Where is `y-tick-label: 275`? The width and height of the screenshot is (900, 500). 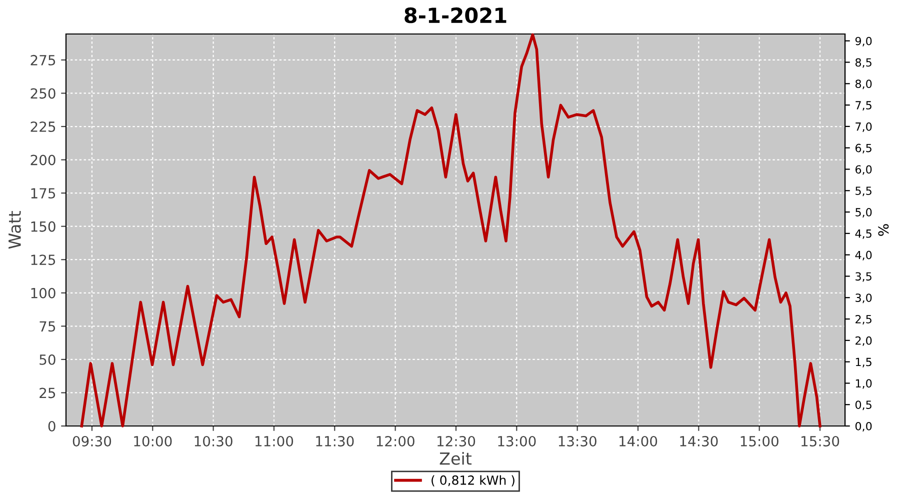
y-tick-label: 275 is located at coordinates (43, 60).